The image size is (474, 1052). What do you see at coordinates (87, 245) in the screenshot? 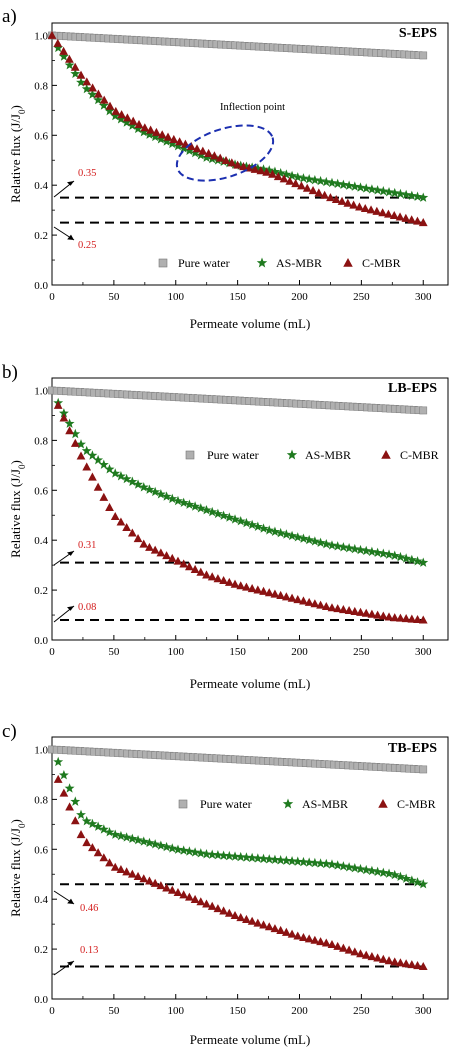
I see `annotation-value-lower: 0.25` at bounding box center [87, 245].